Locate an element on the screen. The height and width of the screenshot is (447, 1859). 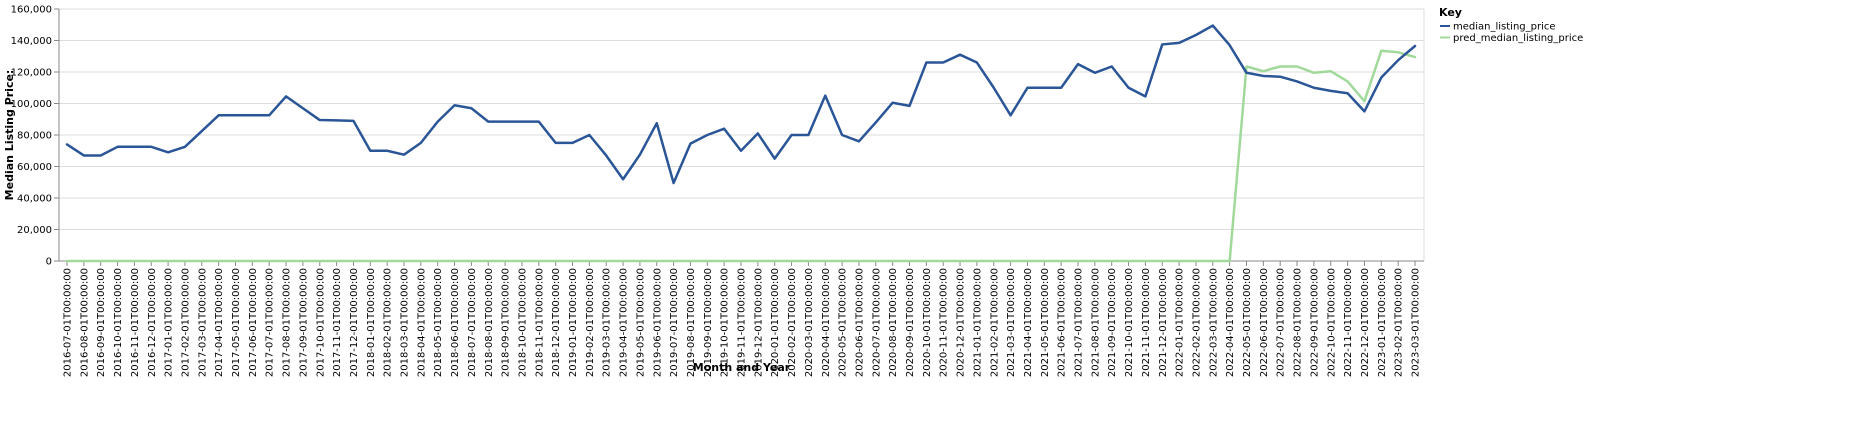
x-tick-label: 2021-01-01T00:00:00 is located at coordinates (977, 322).